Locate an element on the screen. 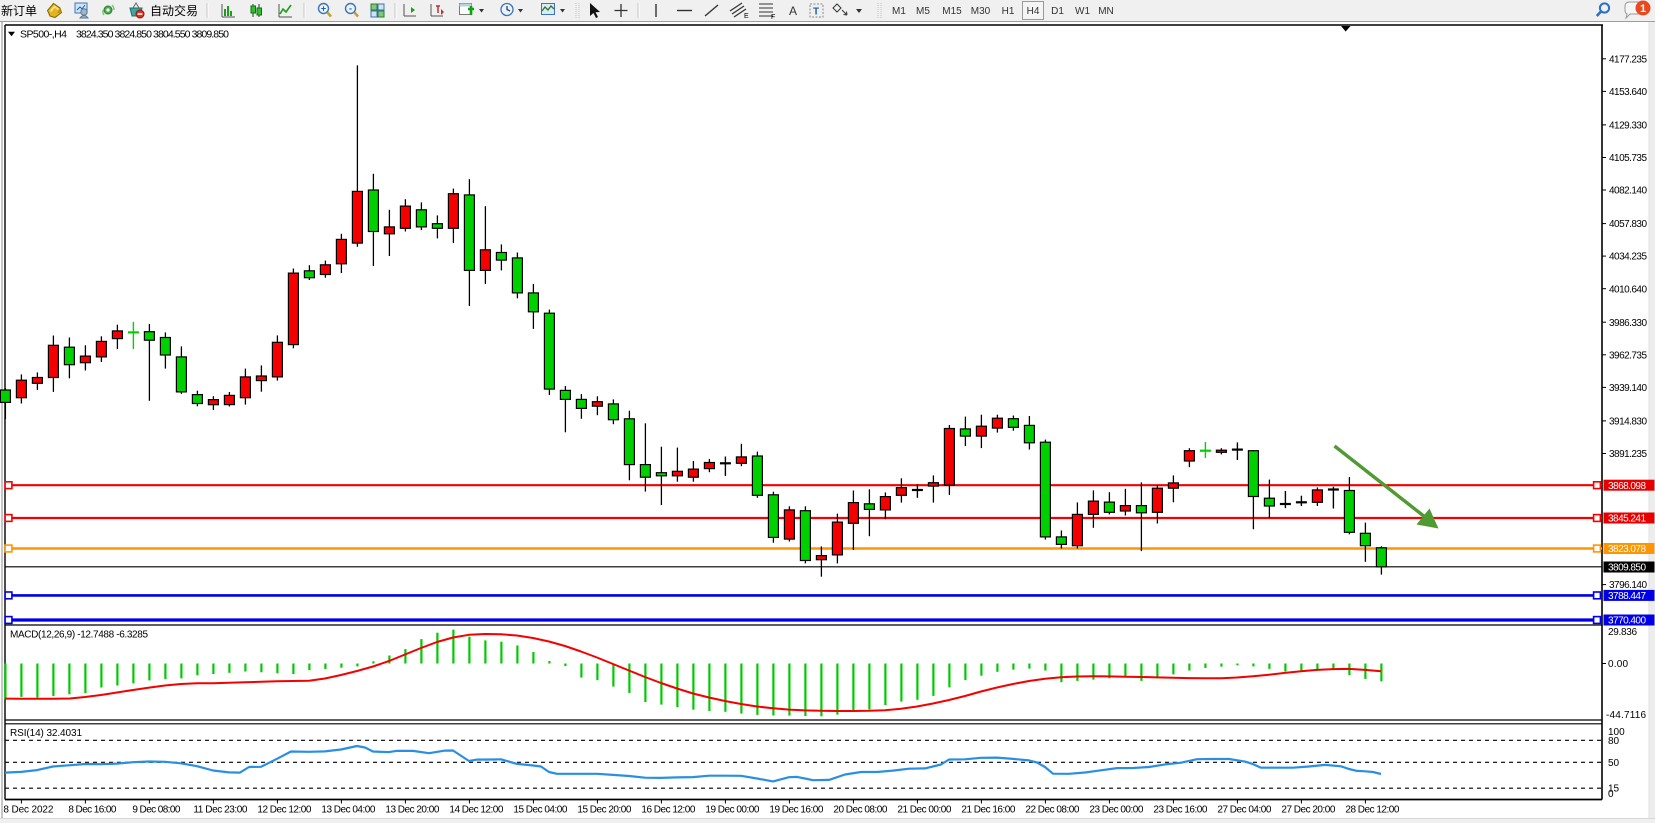 This screenshot has height=828, width=1655. svg-text: 19 Dec 16:00 is located at coordinates (796, 810).